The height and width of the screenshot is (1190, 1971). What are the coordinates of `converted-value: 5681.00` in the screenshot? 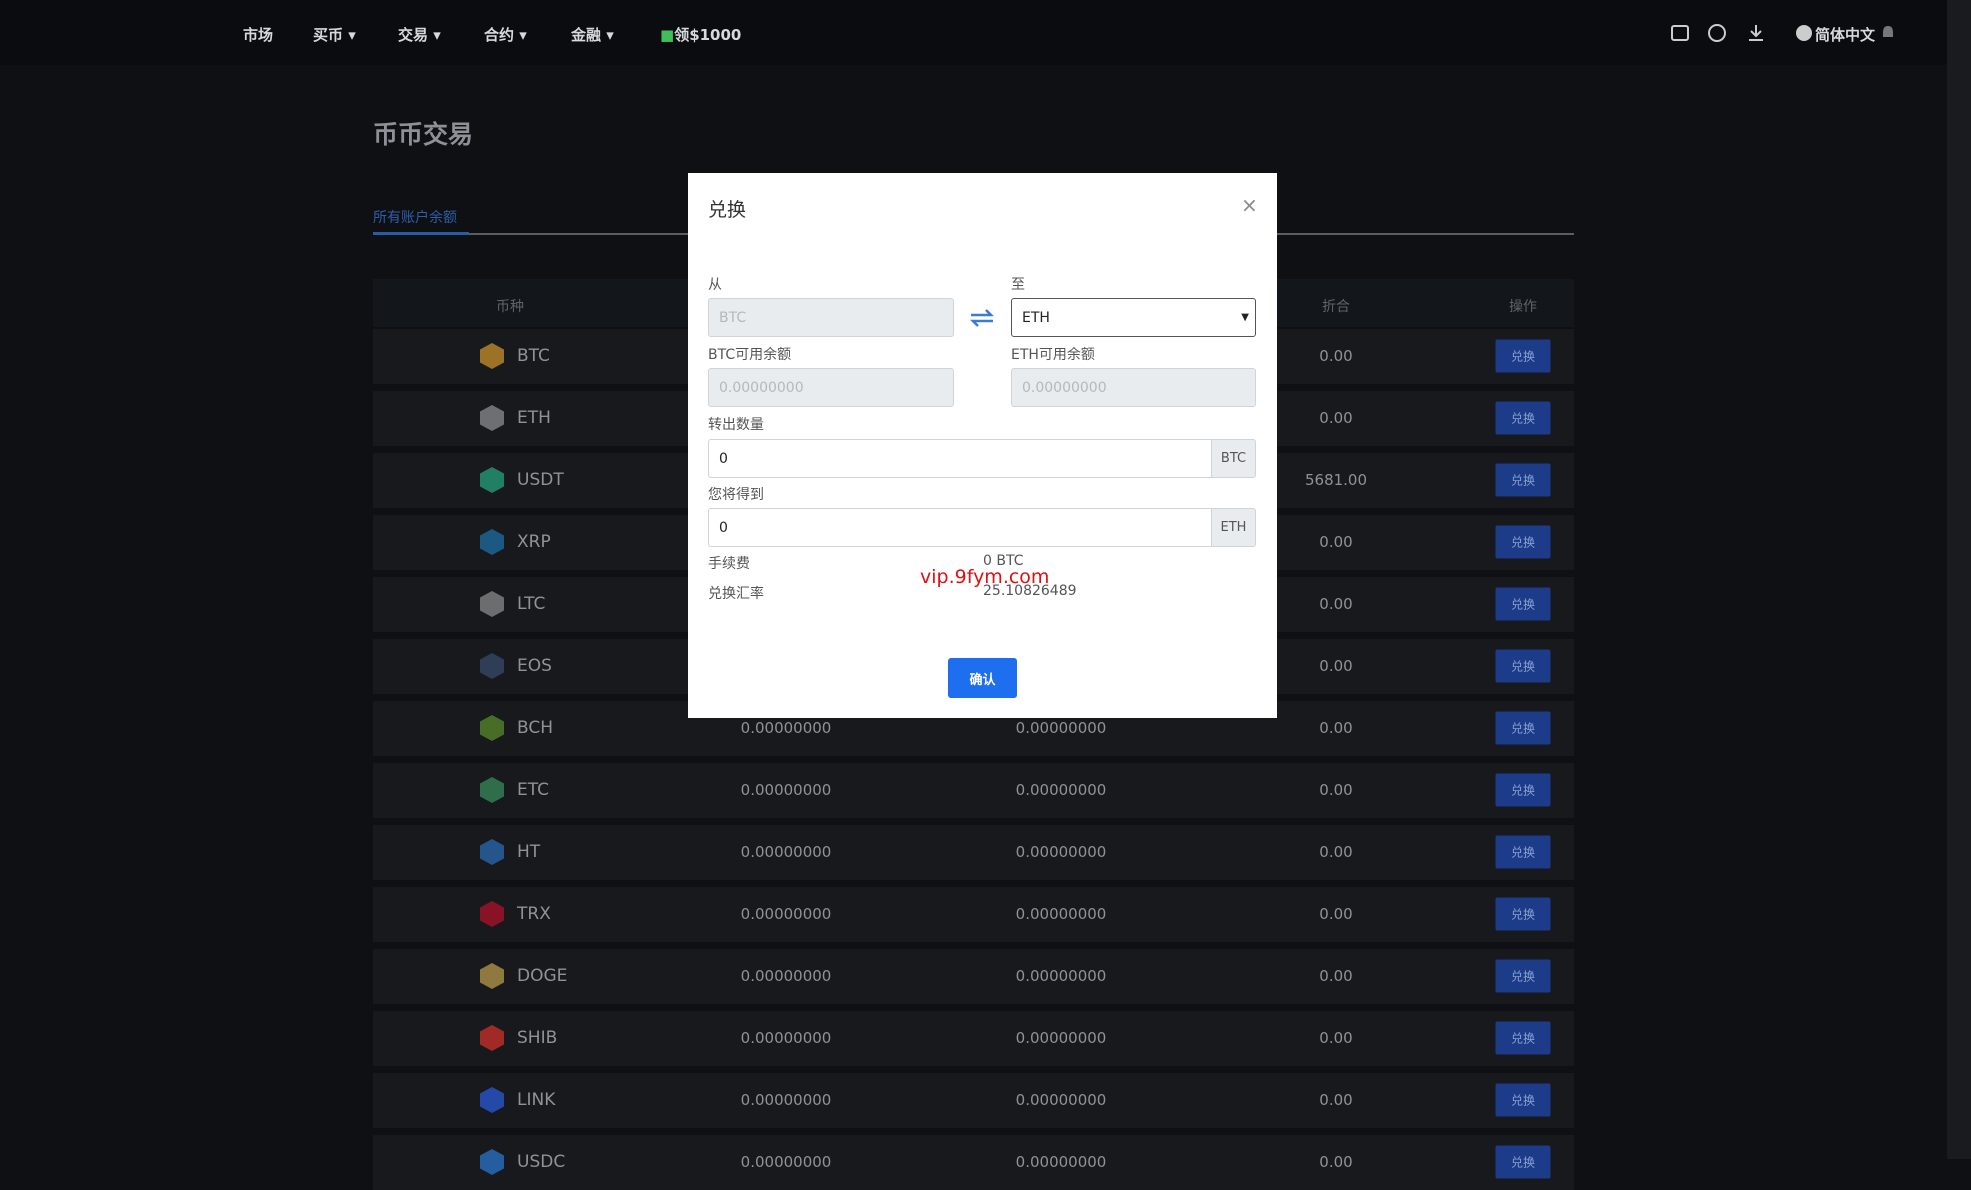 It's located at (1336, 480).